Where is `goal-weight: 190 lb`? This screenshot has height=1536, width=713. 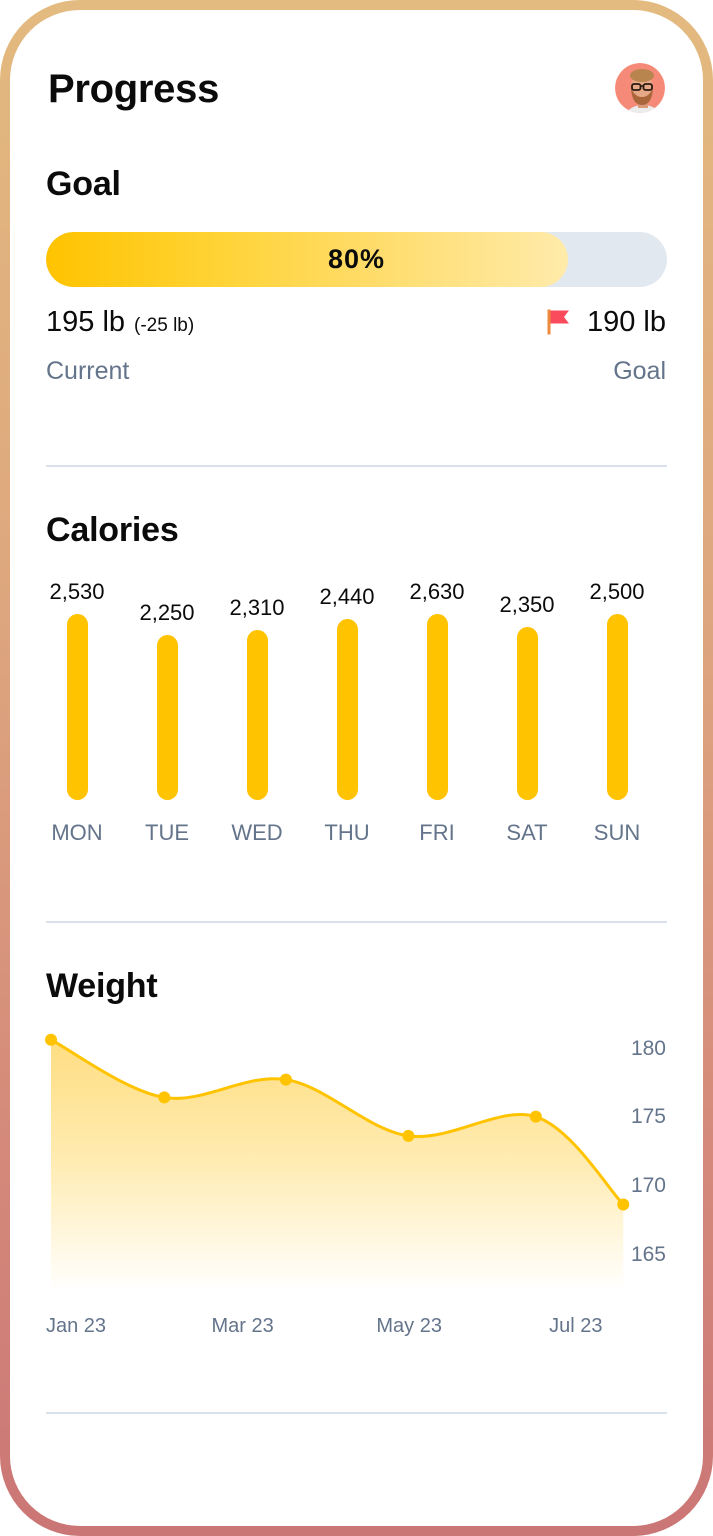
goal-weight: 190 lb is located at coordinates (626, 322).